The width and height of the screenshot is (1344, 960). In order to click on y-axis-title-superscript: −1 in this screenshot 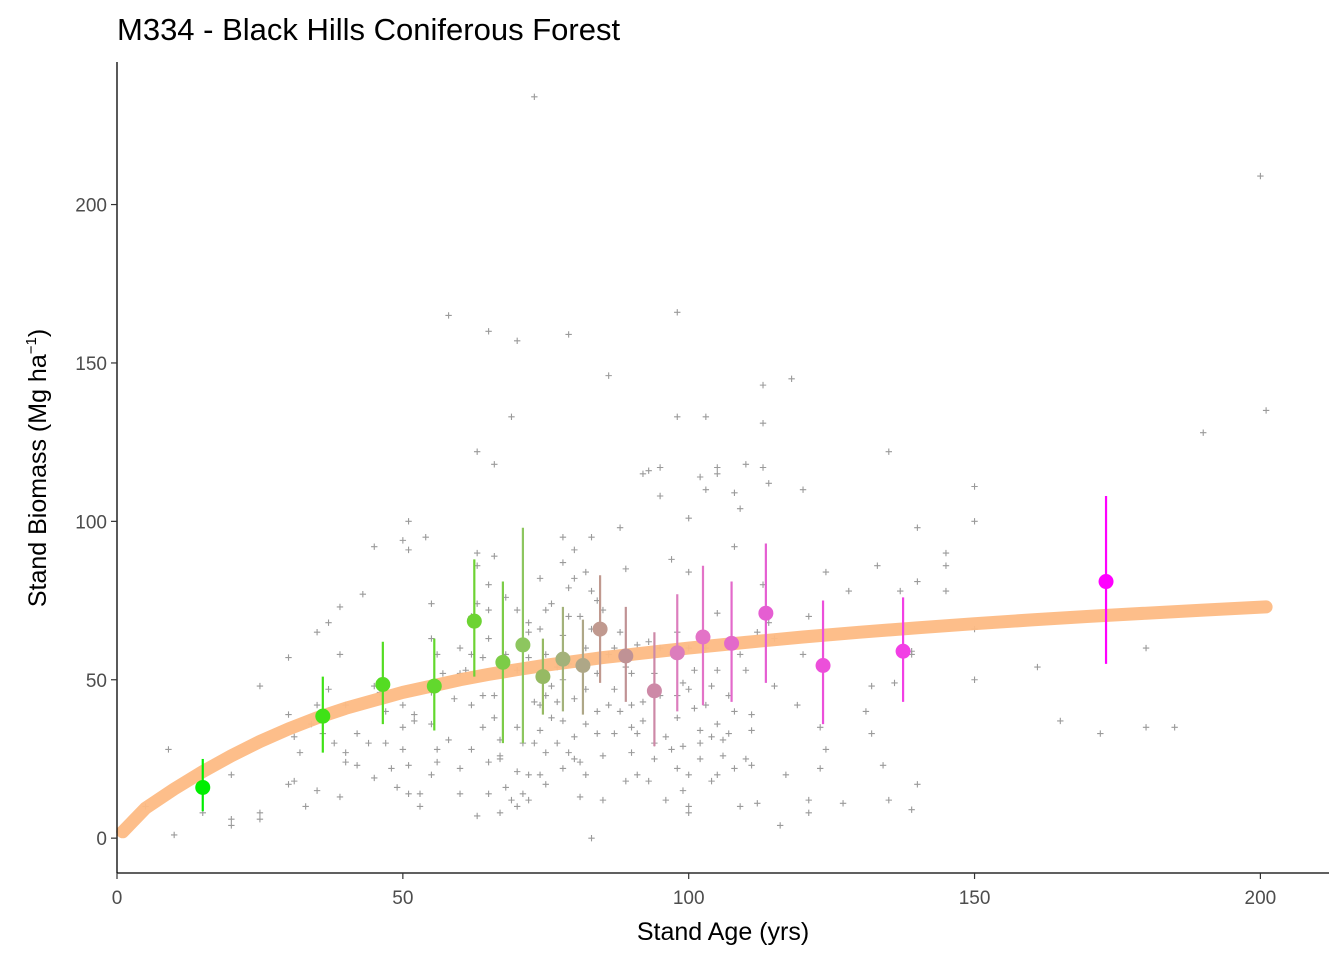, I will do `click(31, 345)`.